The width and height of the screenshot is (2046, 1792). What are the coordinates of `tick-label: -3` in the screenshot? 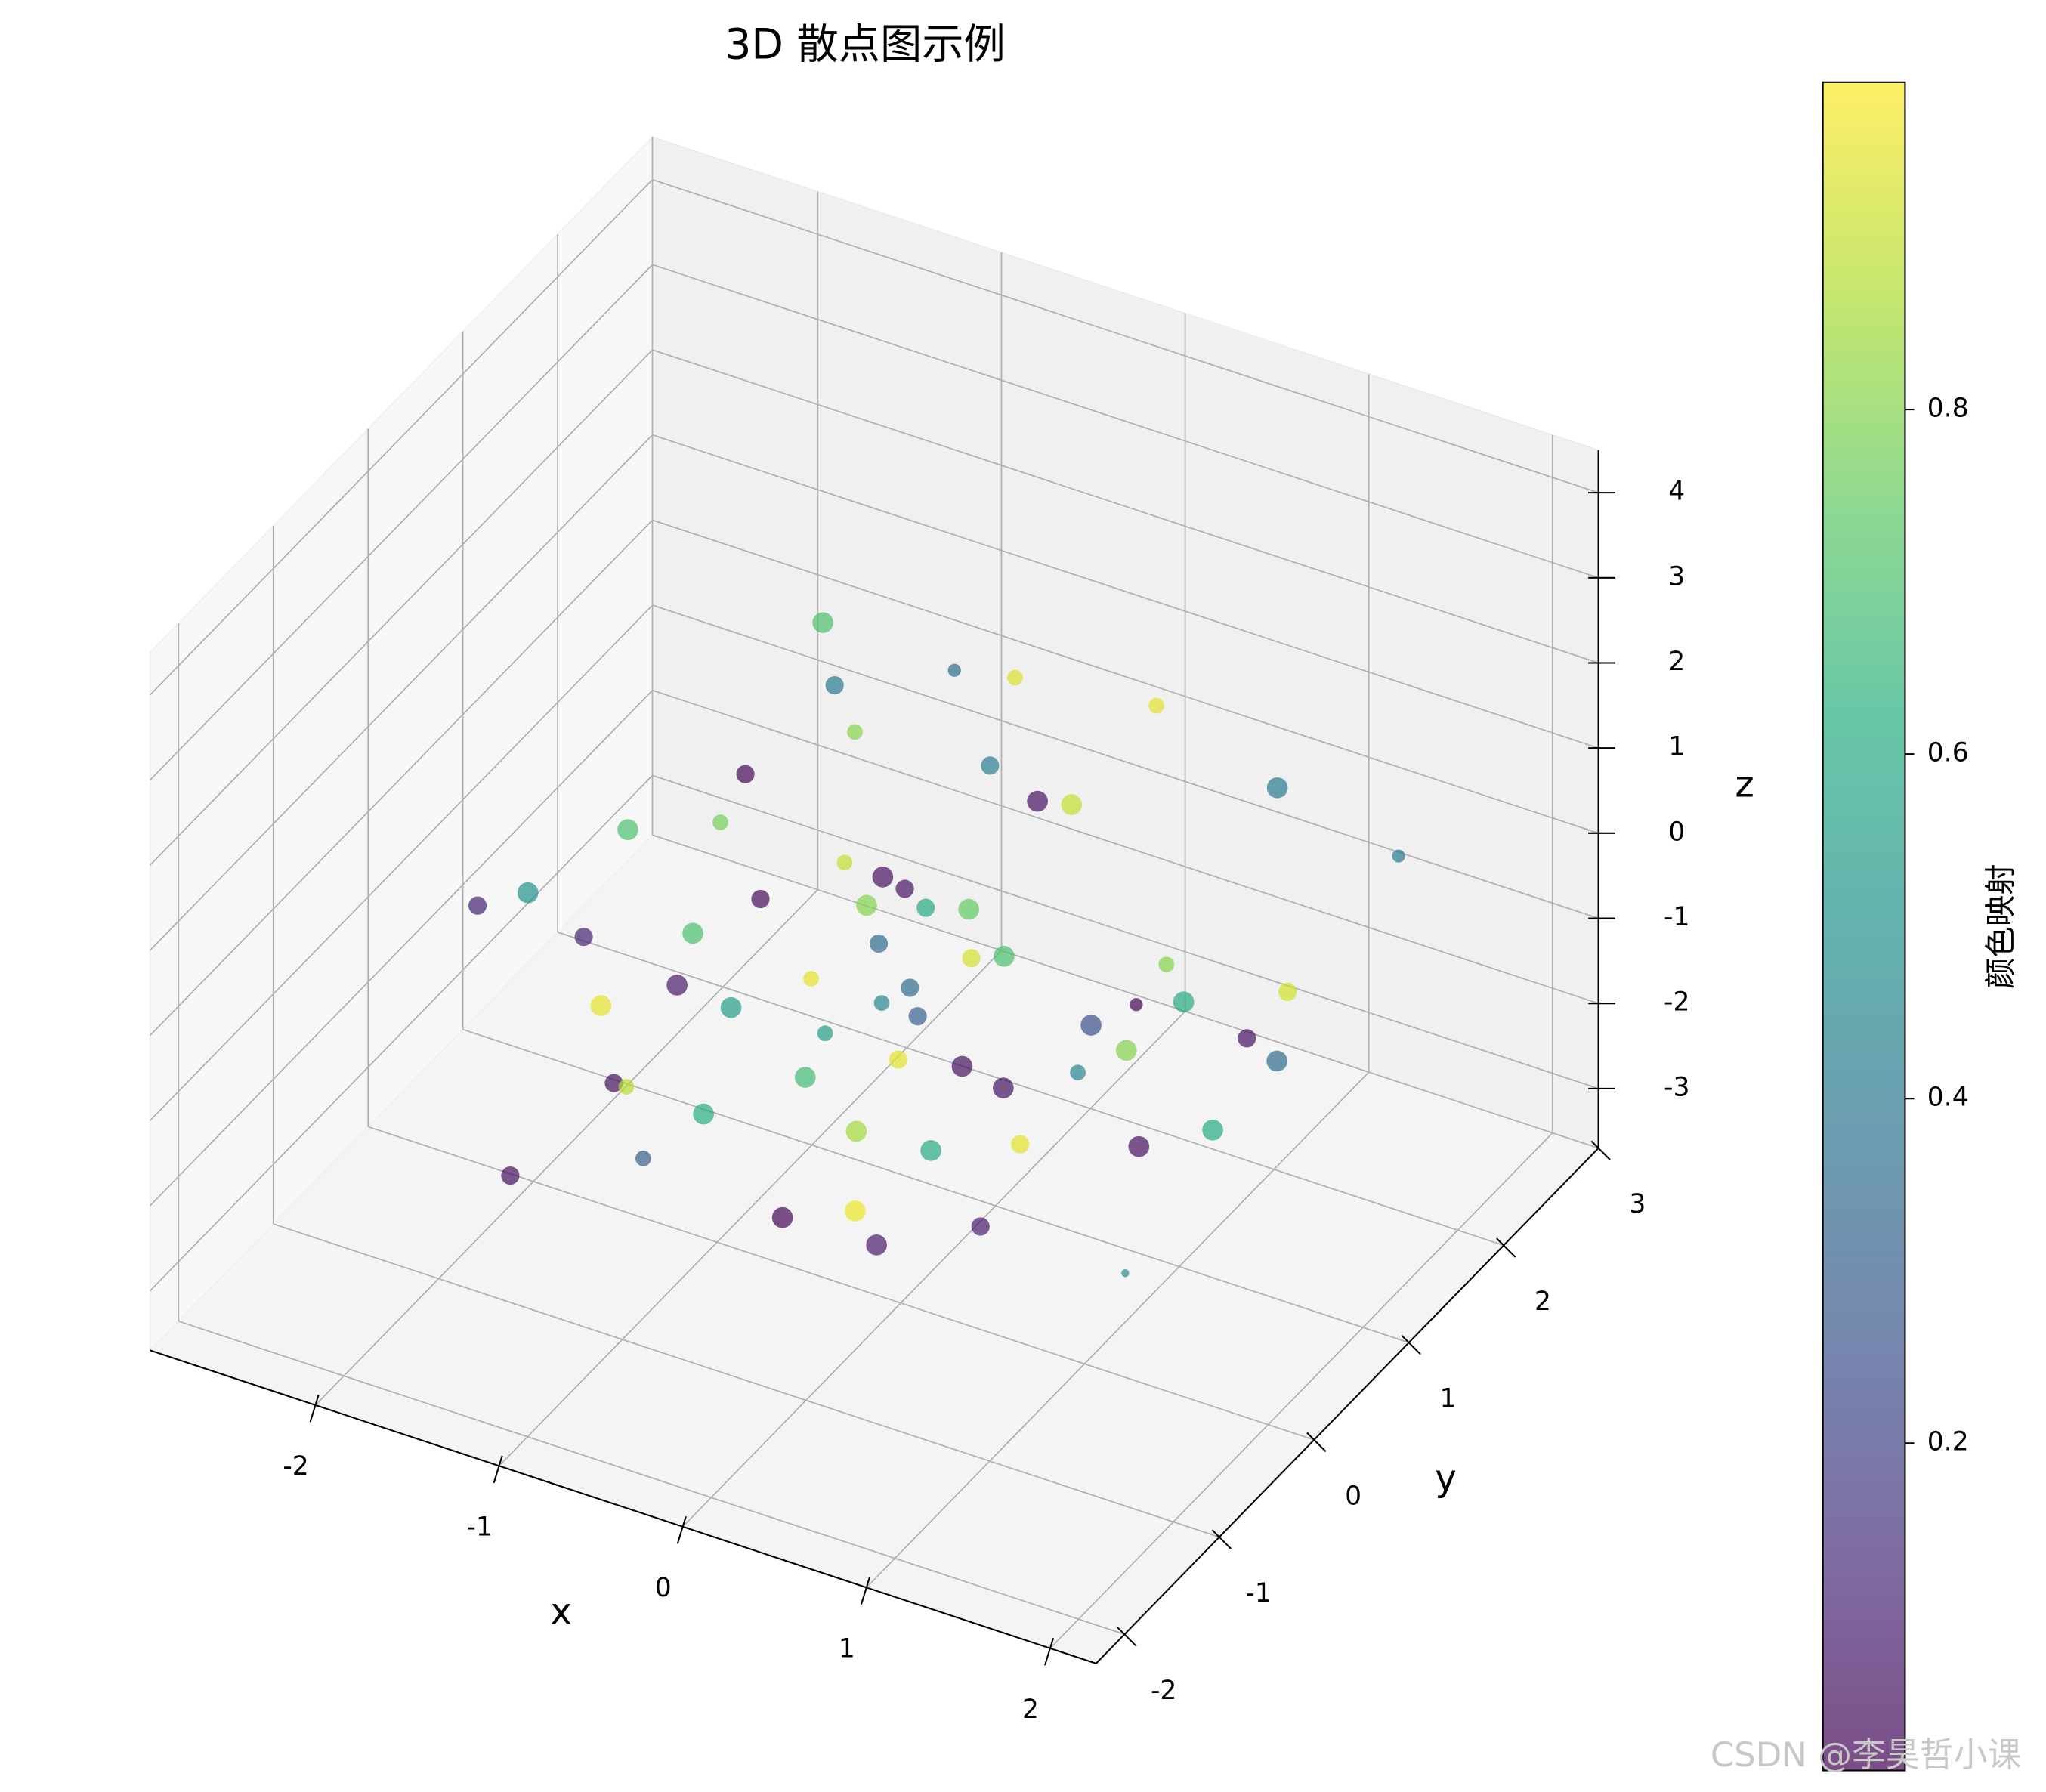 It's located at (1676, 1087).